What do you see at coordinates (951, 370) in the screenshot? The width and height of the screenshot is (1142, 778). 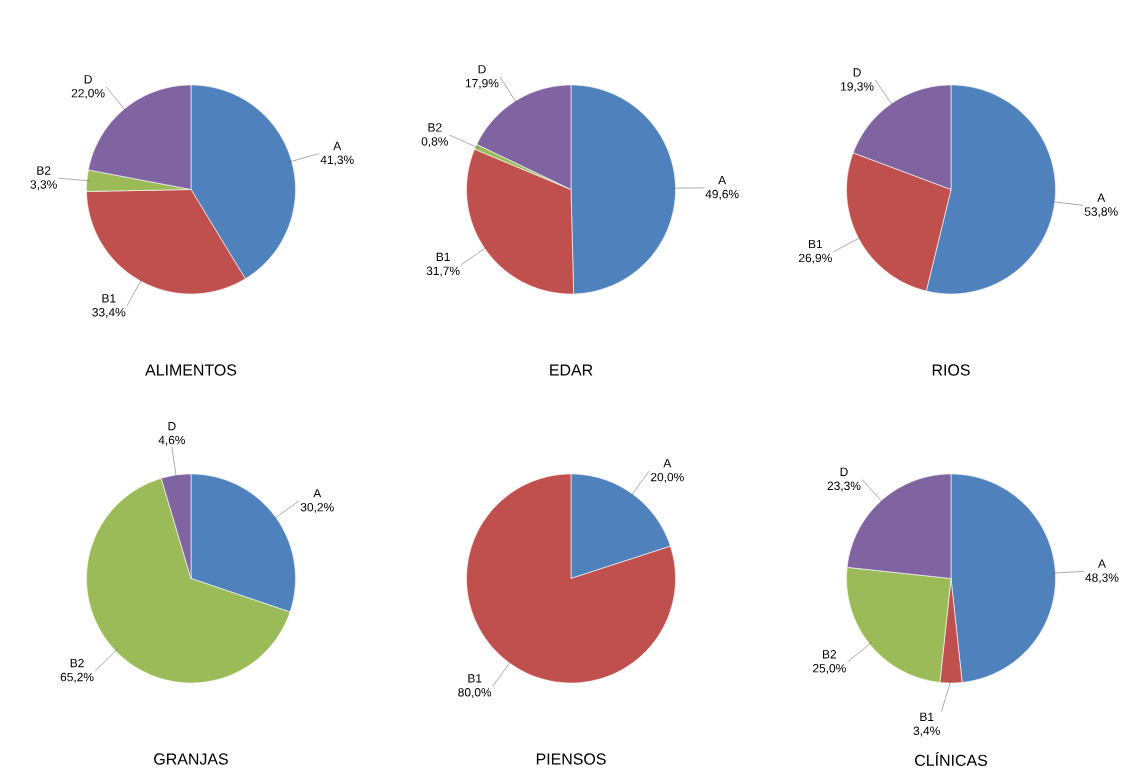 I see `text: RIOS` at bounding box center [951, 370].